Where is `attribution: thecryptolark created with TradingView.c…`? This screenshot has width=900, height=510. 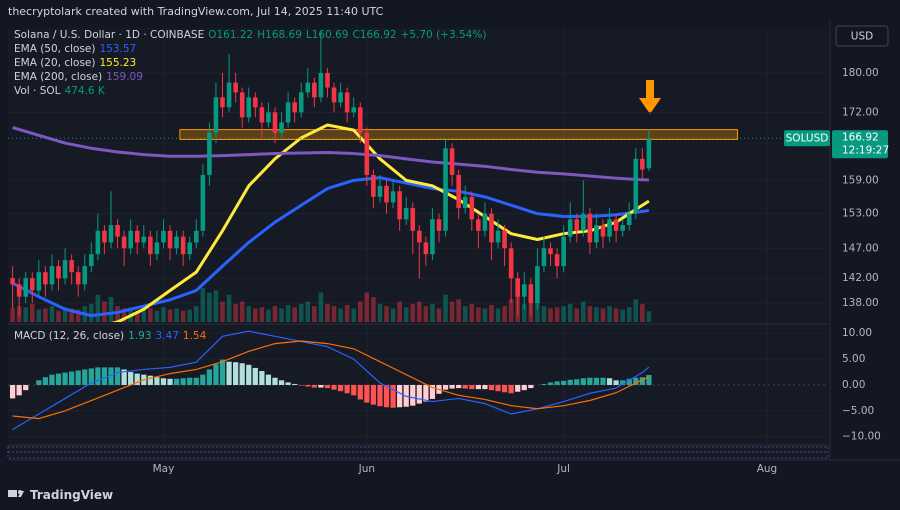
attribution: thecryptolark created with TradingView.c… is located at coordinates (196, 11).